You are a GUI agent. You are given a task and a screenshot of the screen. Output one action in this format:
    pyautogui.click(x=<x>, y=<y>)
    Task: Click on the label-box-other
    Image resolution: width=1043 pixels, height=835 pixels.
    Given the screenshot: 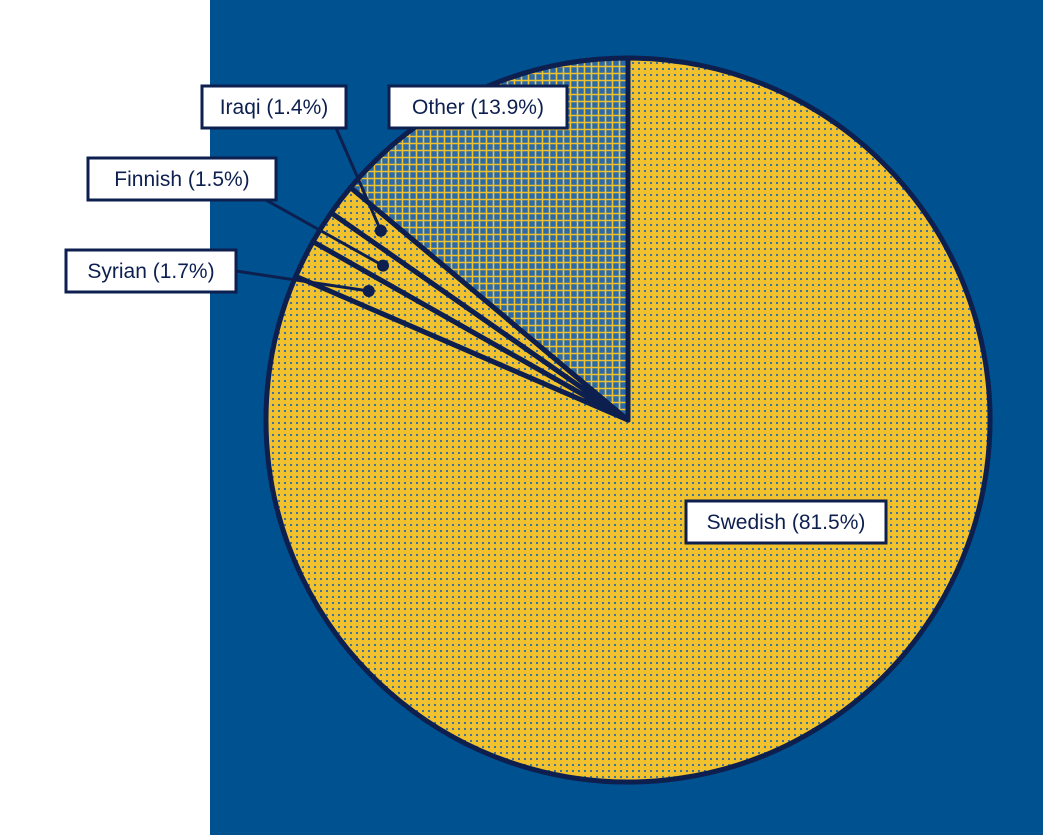 What is the action you would take?
    pyautogui.click(x=478, y=107)
    